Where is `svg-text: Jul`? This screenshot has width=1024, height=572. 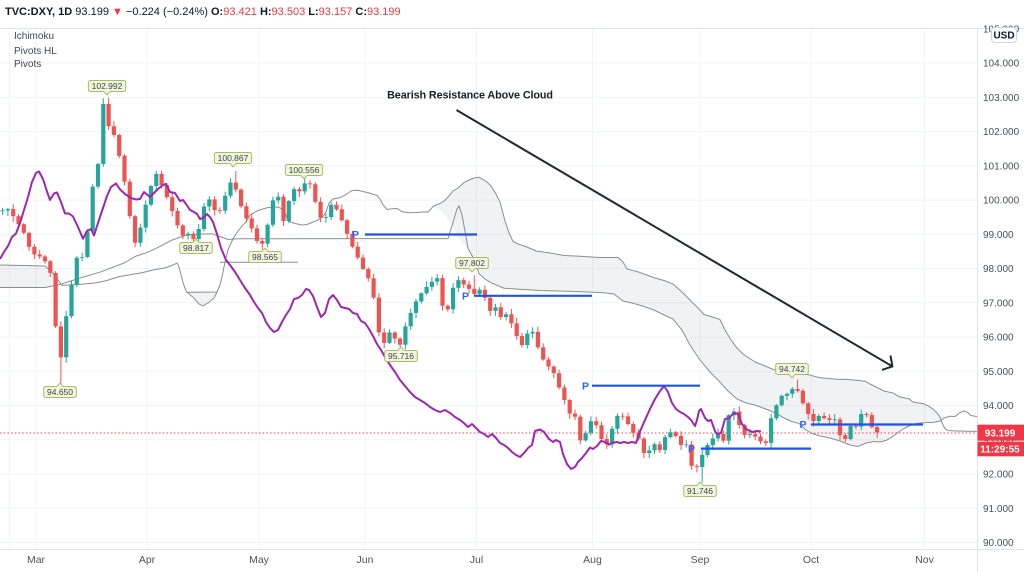 svg-text: Jul is located at coordinates (476, 560).